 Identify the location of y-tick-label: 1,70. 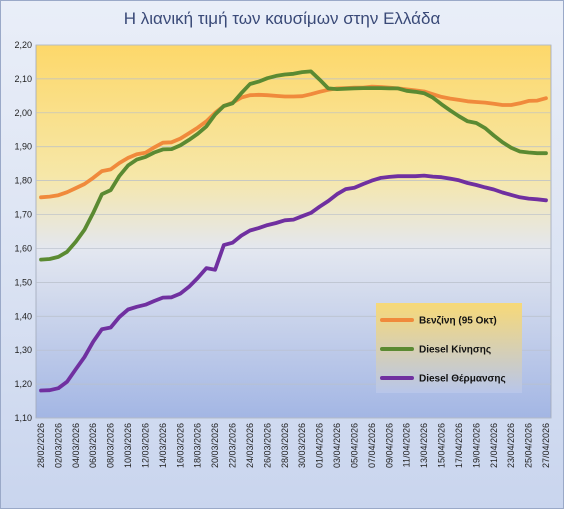
(23, 215).